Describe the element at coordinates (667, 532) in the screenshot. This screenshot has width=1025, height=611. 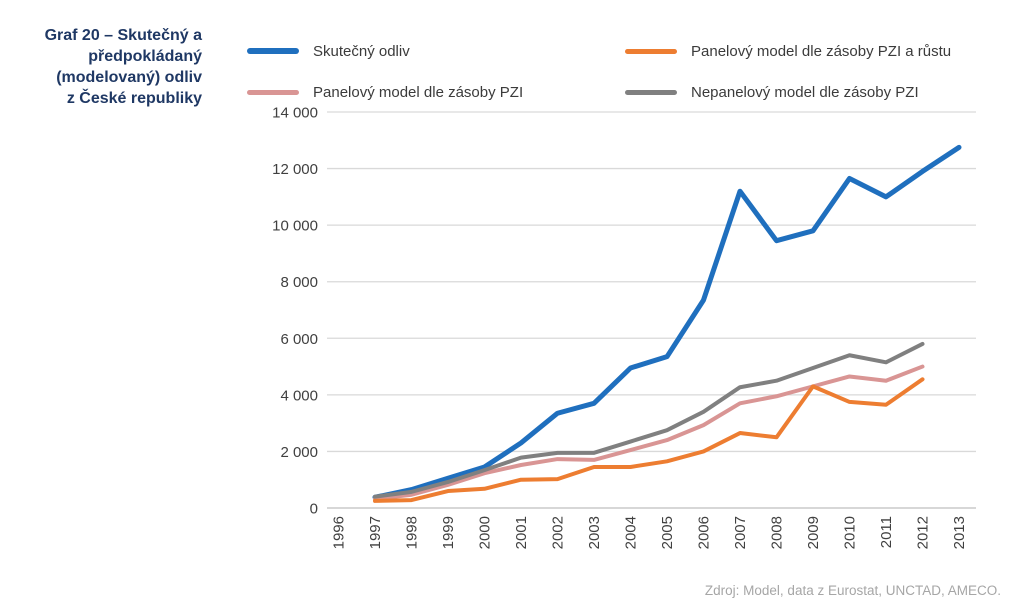
I see `x-tick-label: 2005` at that location.